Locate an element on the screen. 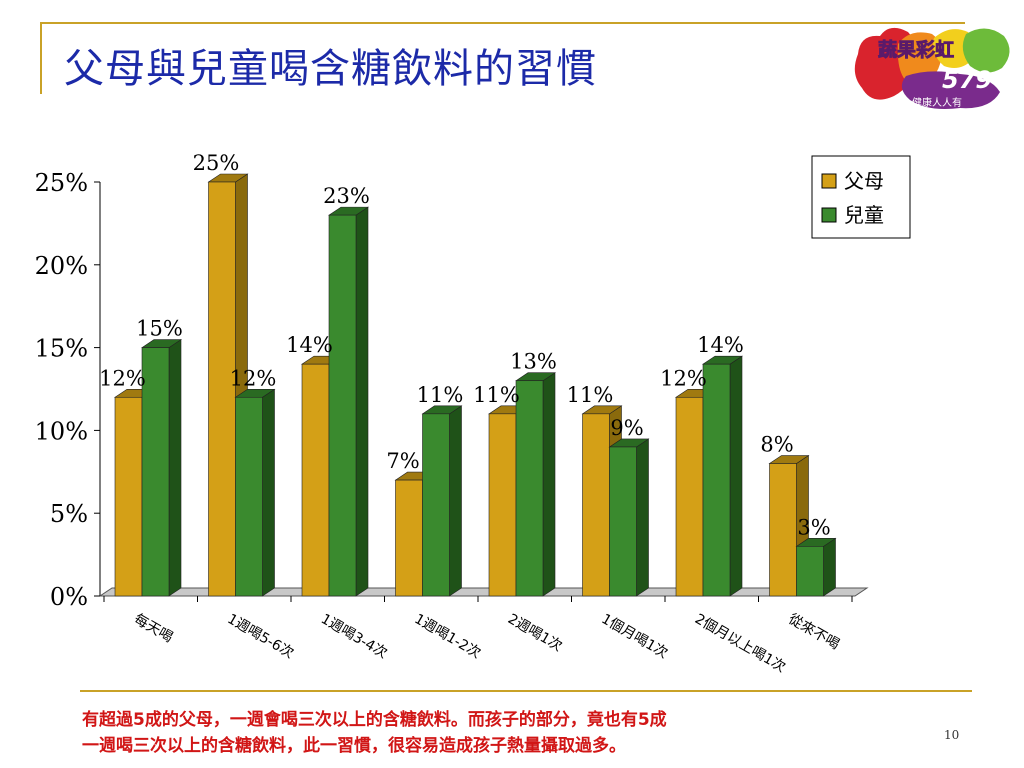  y-tick-label: 0% is located at coordinates (69, 597).